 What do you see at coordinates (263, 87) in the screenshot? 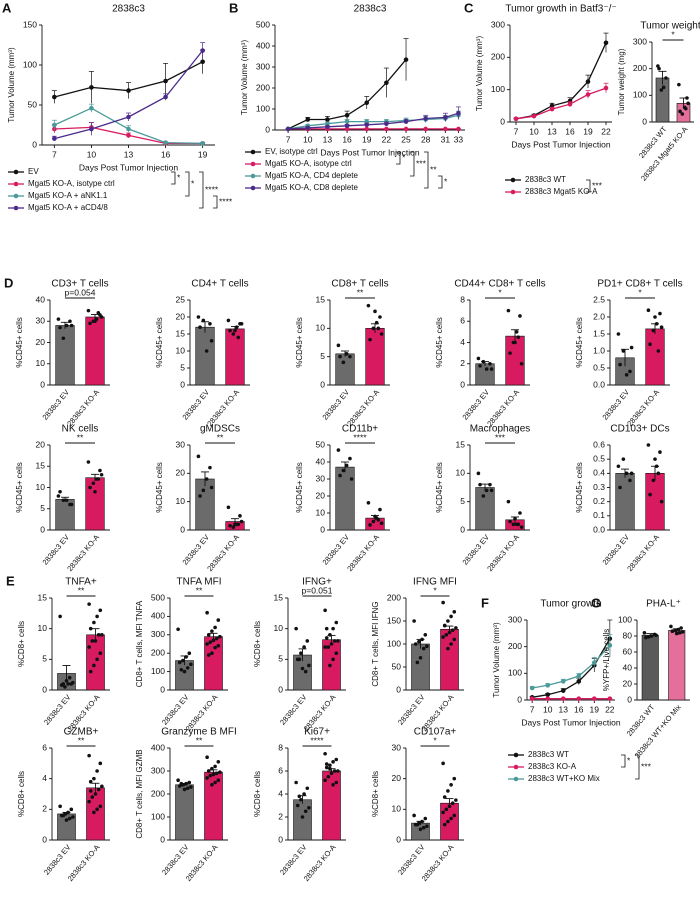
I see `y-tick-label: 200` at bounding box center [263, 87].